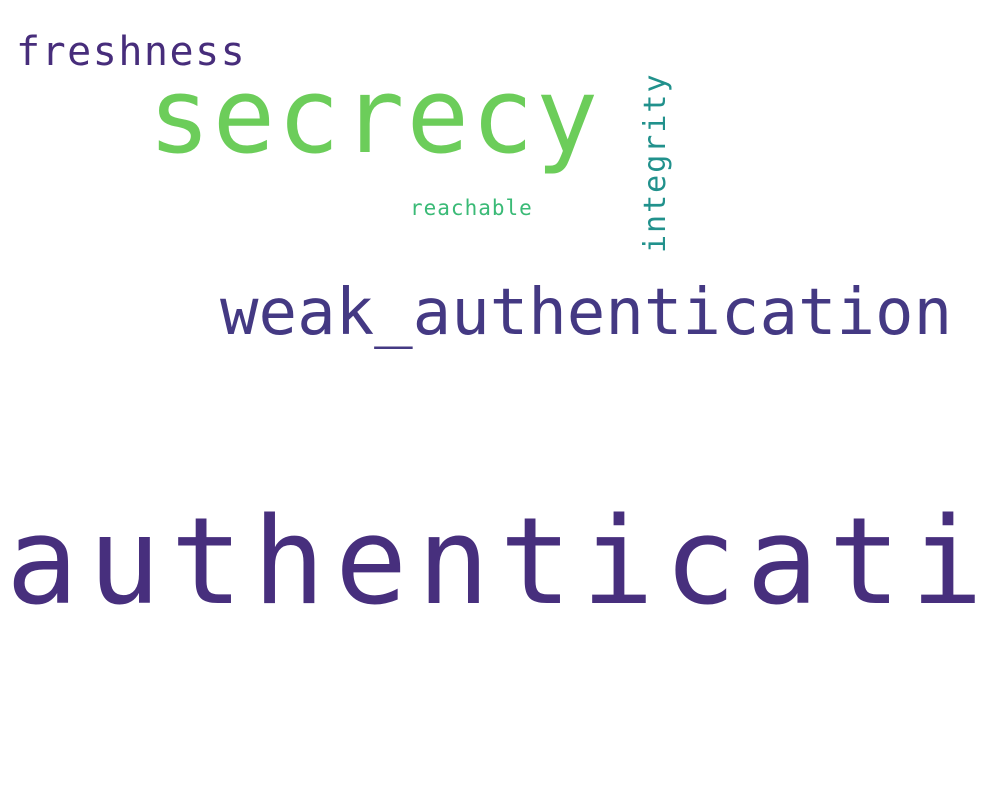  What do you see at coordinates (374, 116) in the screenshot?
I see `word-secrecy: secrecy` at bounding box center [374, 116].